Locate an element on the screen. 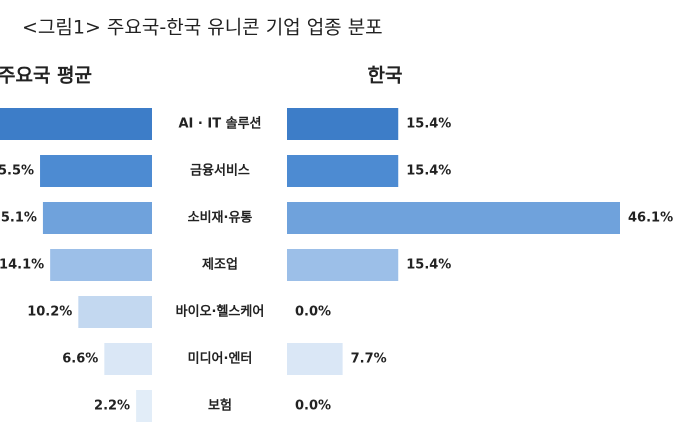 This screenshot has height=440, width=686. left-value-label: 2.2% is located at coordinates (112, 406).